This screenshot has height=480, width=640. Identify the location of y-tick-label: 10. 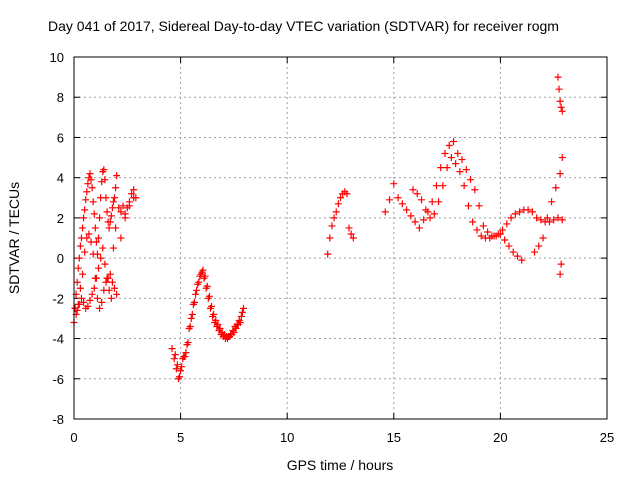
(57, 57).